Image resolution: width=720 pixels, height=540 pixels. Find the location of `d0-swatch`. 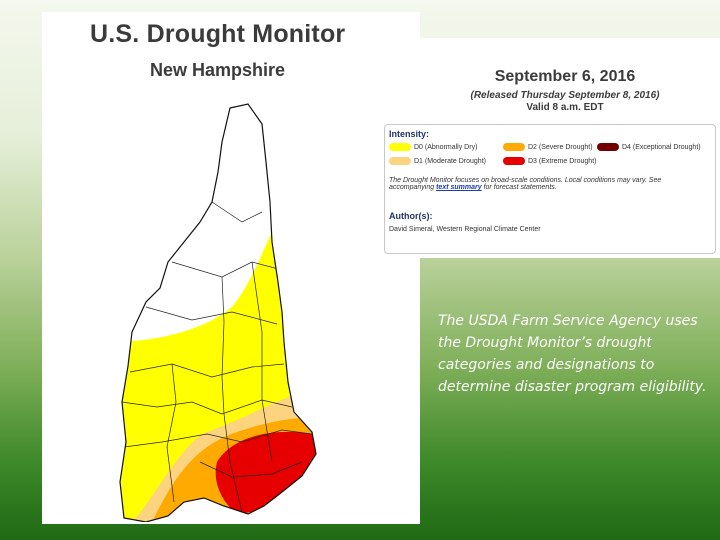

d0-swatch is located at coordinates (400, 147).